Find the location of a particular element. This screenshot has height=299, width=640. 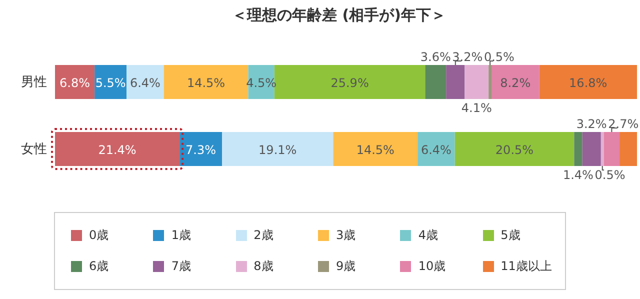

data-label: 21.4% is located at coordinates (117, 150).